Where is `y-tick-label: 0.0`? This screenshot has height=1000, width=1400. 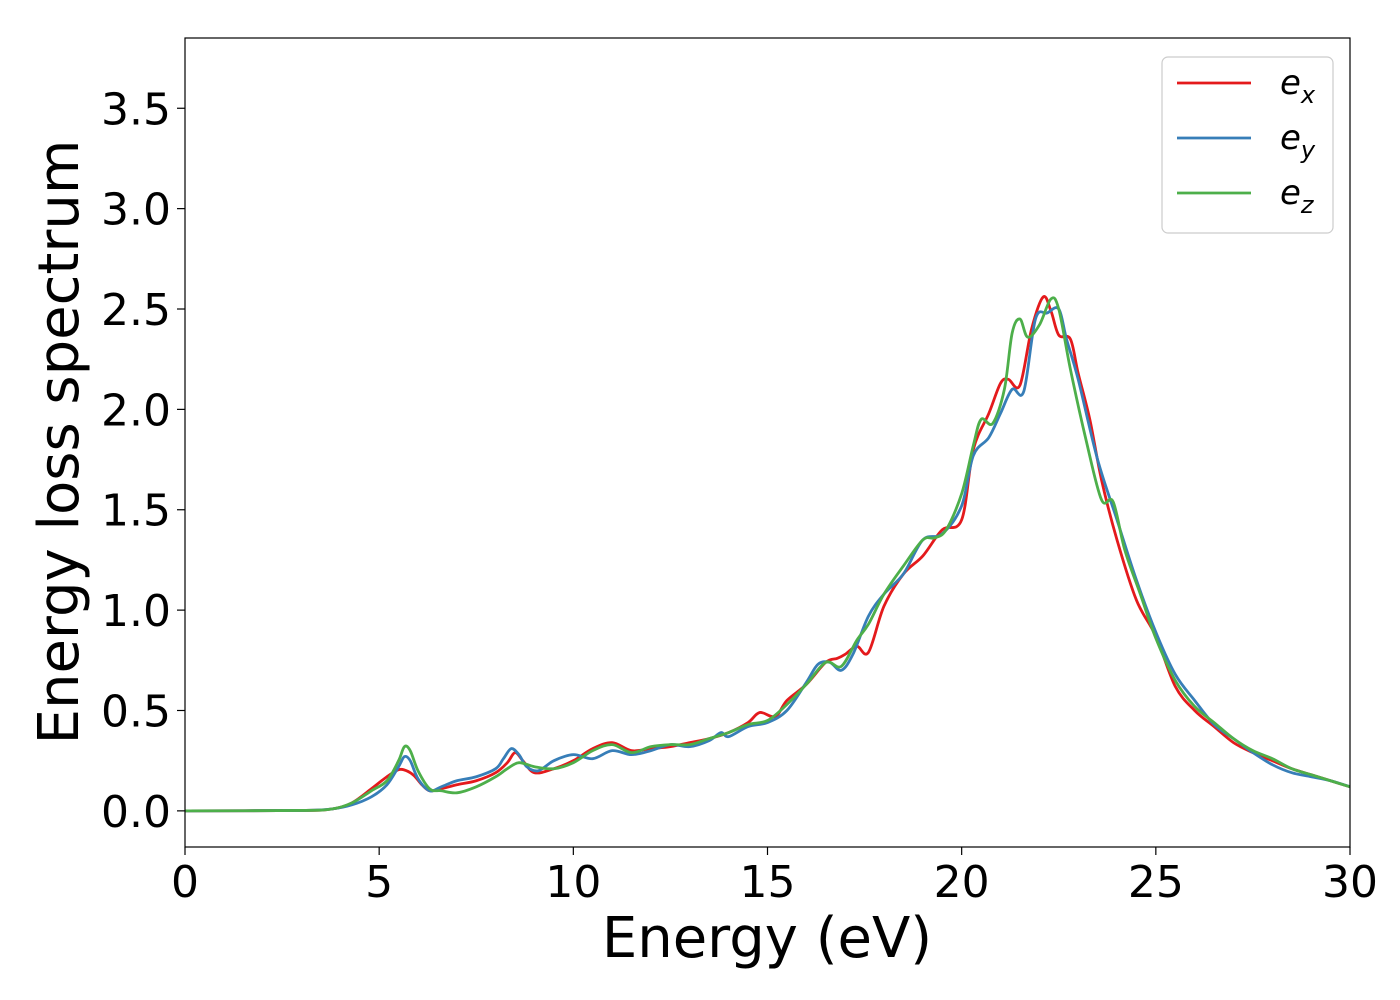 y-tick-label: 0.0 is located at coordinates (136, 812).